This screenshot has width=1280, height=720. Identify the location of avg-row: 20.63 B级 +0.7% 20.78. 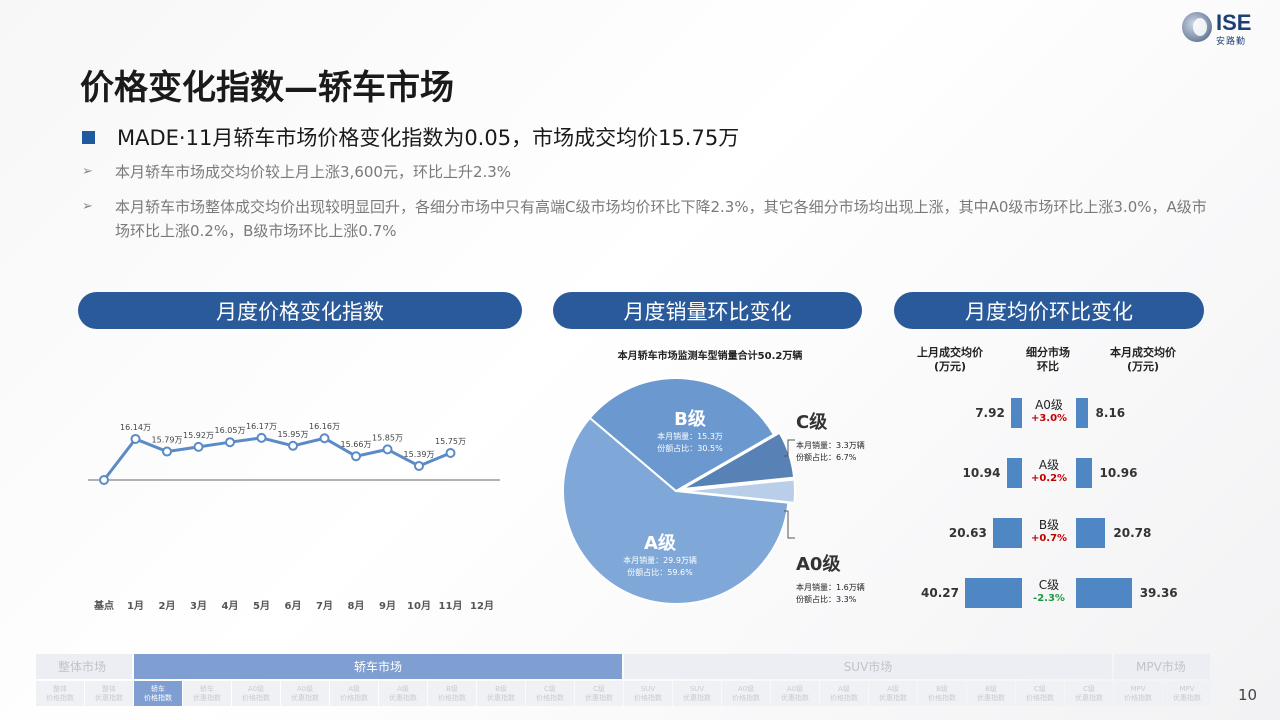
(1060, 535).